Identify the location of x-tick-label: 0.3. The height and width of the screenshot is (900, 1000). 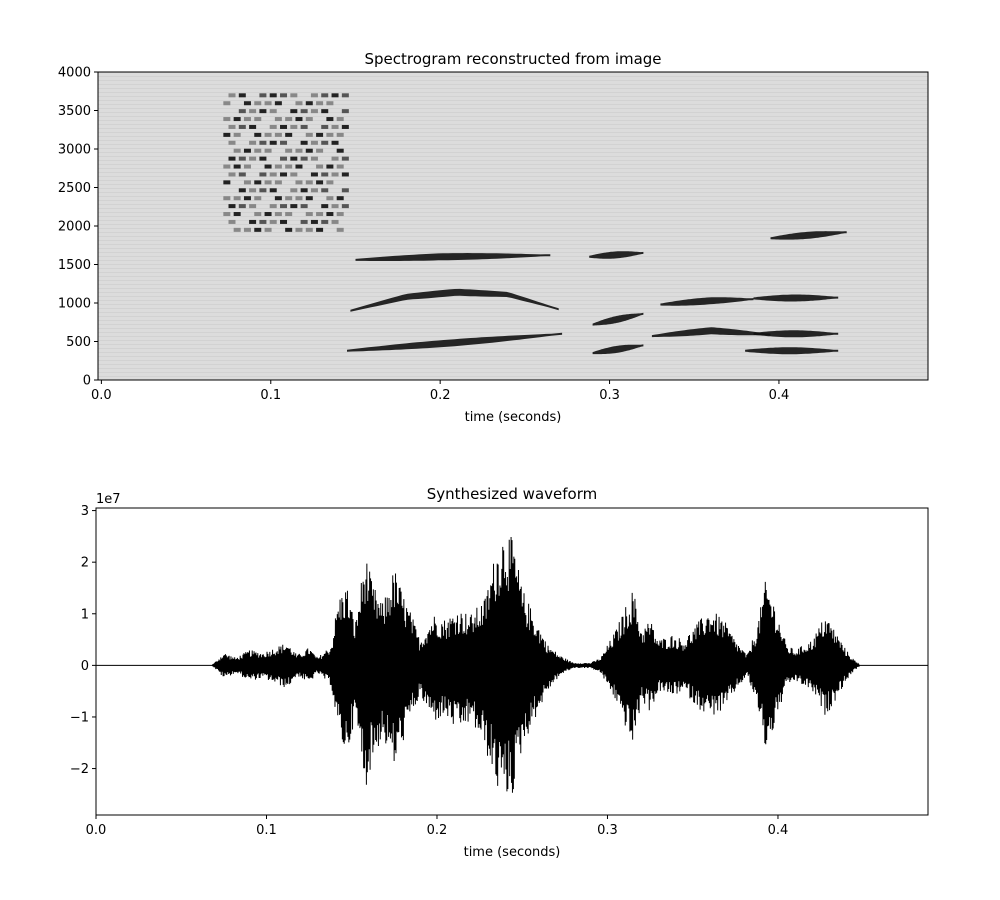
(609, 395).